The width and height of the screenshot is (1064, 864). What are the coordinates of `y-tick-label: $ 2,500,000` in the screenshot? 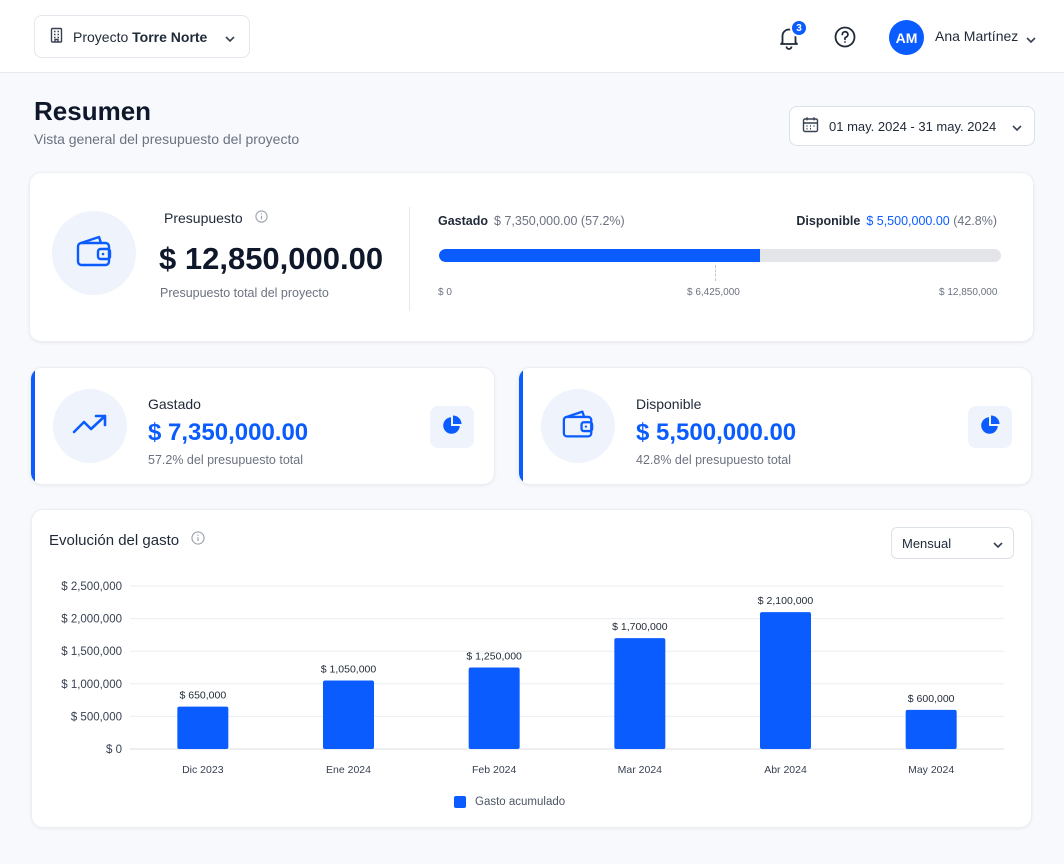 It's located at (91, 587).